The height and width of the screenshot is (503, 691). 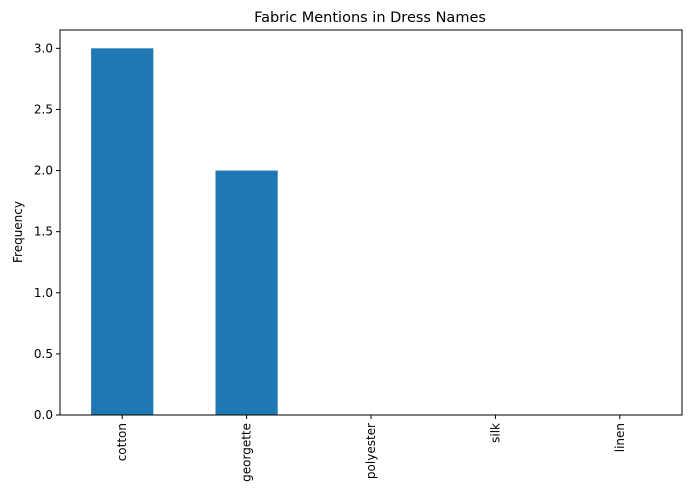 I want to click on x-tick-label: cotton, so click(x=122, y=442).